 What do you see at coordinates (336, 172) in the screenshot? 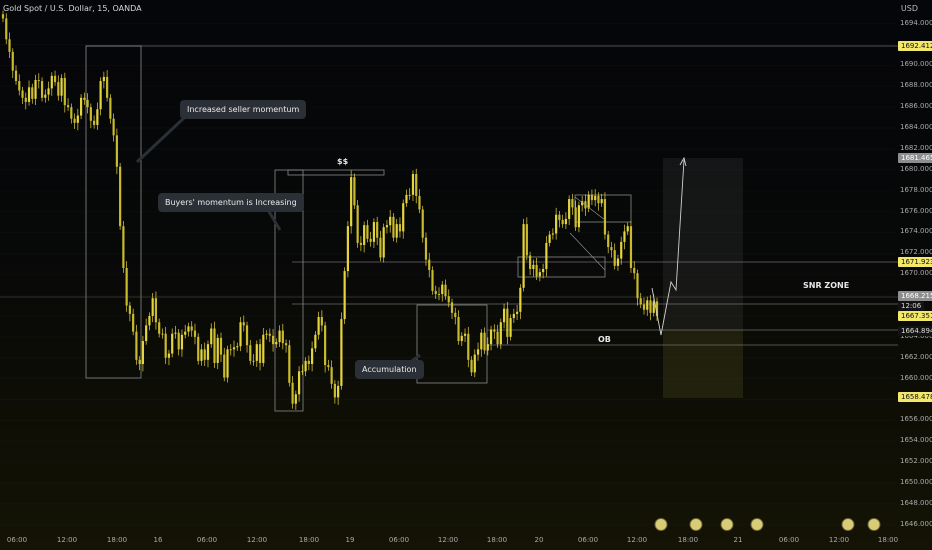
I see `liquidity-box` at bounding box center [336, 172].